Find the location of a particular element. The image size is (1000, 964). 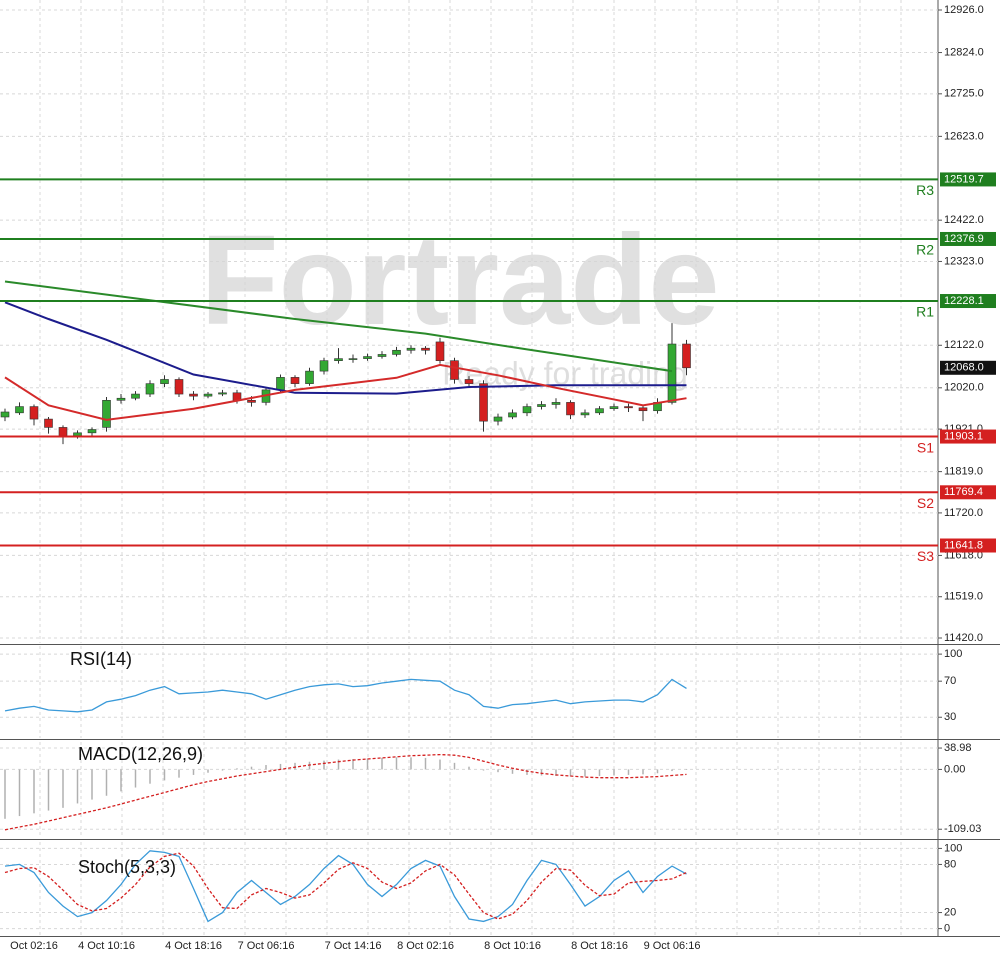

x-tick-label: 8 Oct 18:16 is located at coordinates (599, 946).